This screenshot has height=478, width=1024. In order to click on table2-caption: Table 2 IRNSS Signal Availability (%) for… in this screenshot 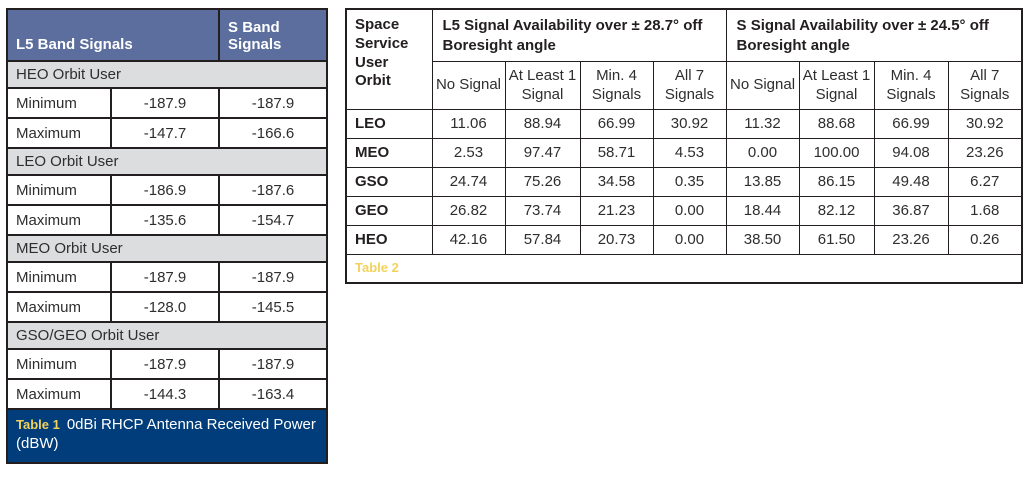, I will do `click(684, 268)`.